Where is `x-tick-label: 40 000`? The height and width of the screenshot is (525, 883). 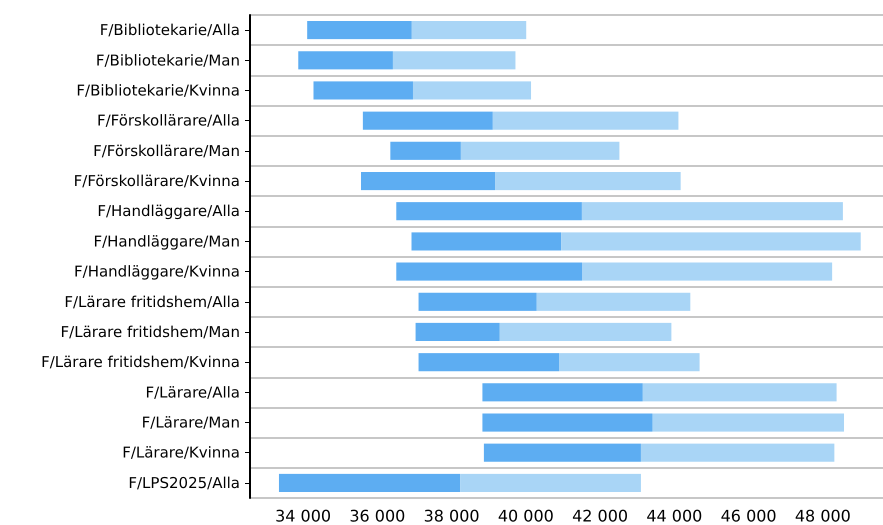 x-tick-label: 40 000 is located at coordinates (526, 515).